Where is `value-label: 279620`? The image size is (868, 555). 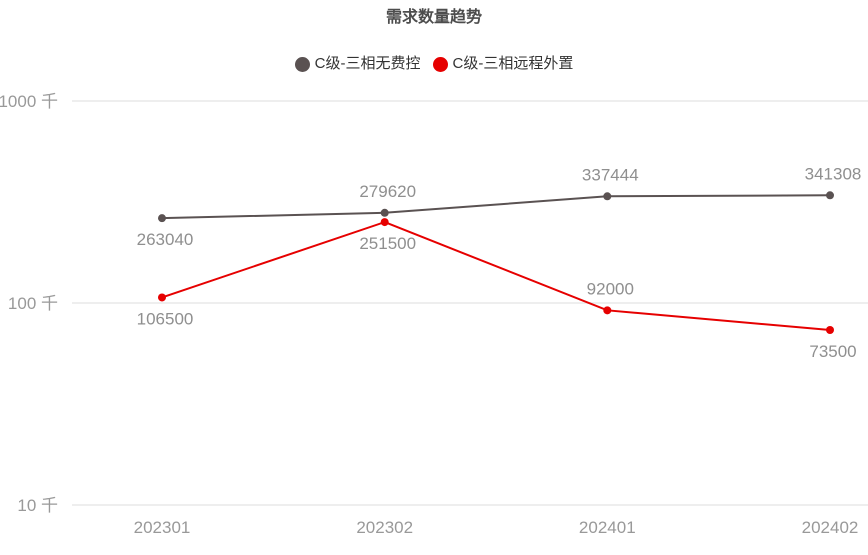
value-label: 279620 is located at coordinates (387, 191).